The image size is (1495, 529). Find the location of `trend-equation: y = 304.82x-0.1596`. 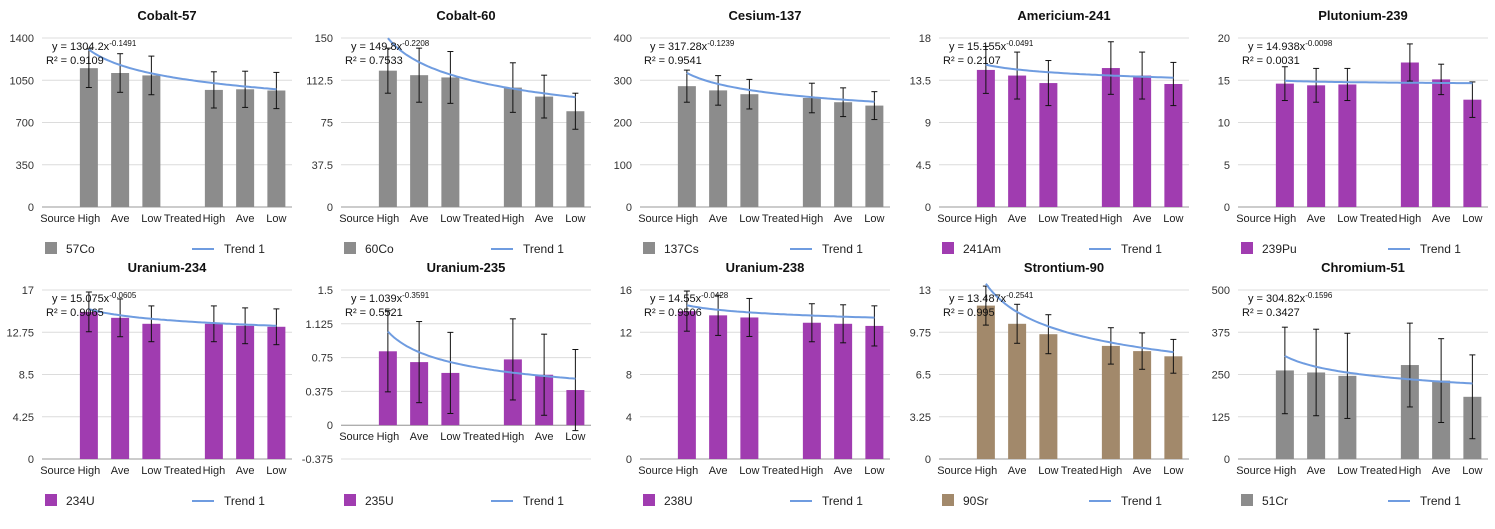

trend-equation: y = 304.82x-0.1596 is located at coordinates (1290, 298).